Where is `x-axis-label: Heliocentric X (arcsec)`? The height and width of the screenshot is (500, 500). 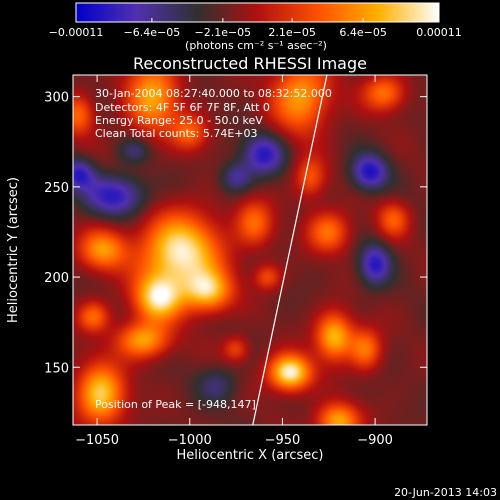 x-axis-label: Heliocentric X (arcsec) is located at coordinates (250, 455).